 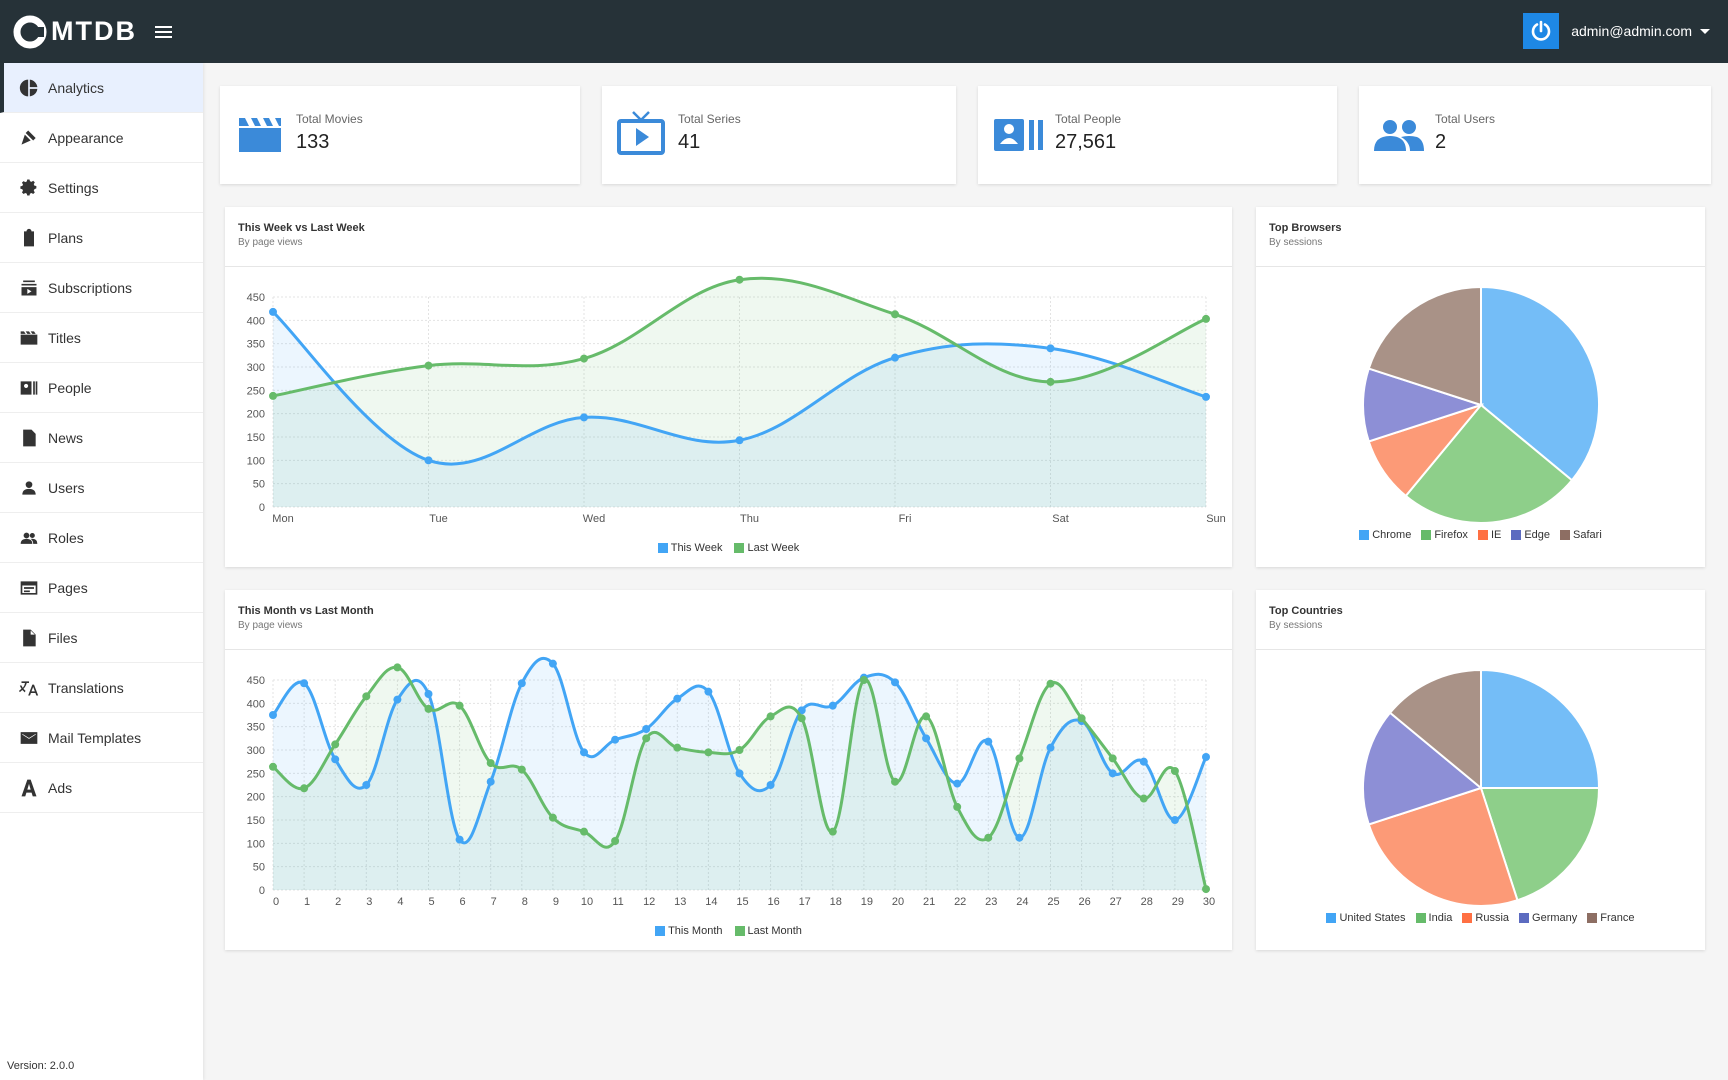 I want to click on sidebar-item-ads: Ads, so click(x=101, y=788).